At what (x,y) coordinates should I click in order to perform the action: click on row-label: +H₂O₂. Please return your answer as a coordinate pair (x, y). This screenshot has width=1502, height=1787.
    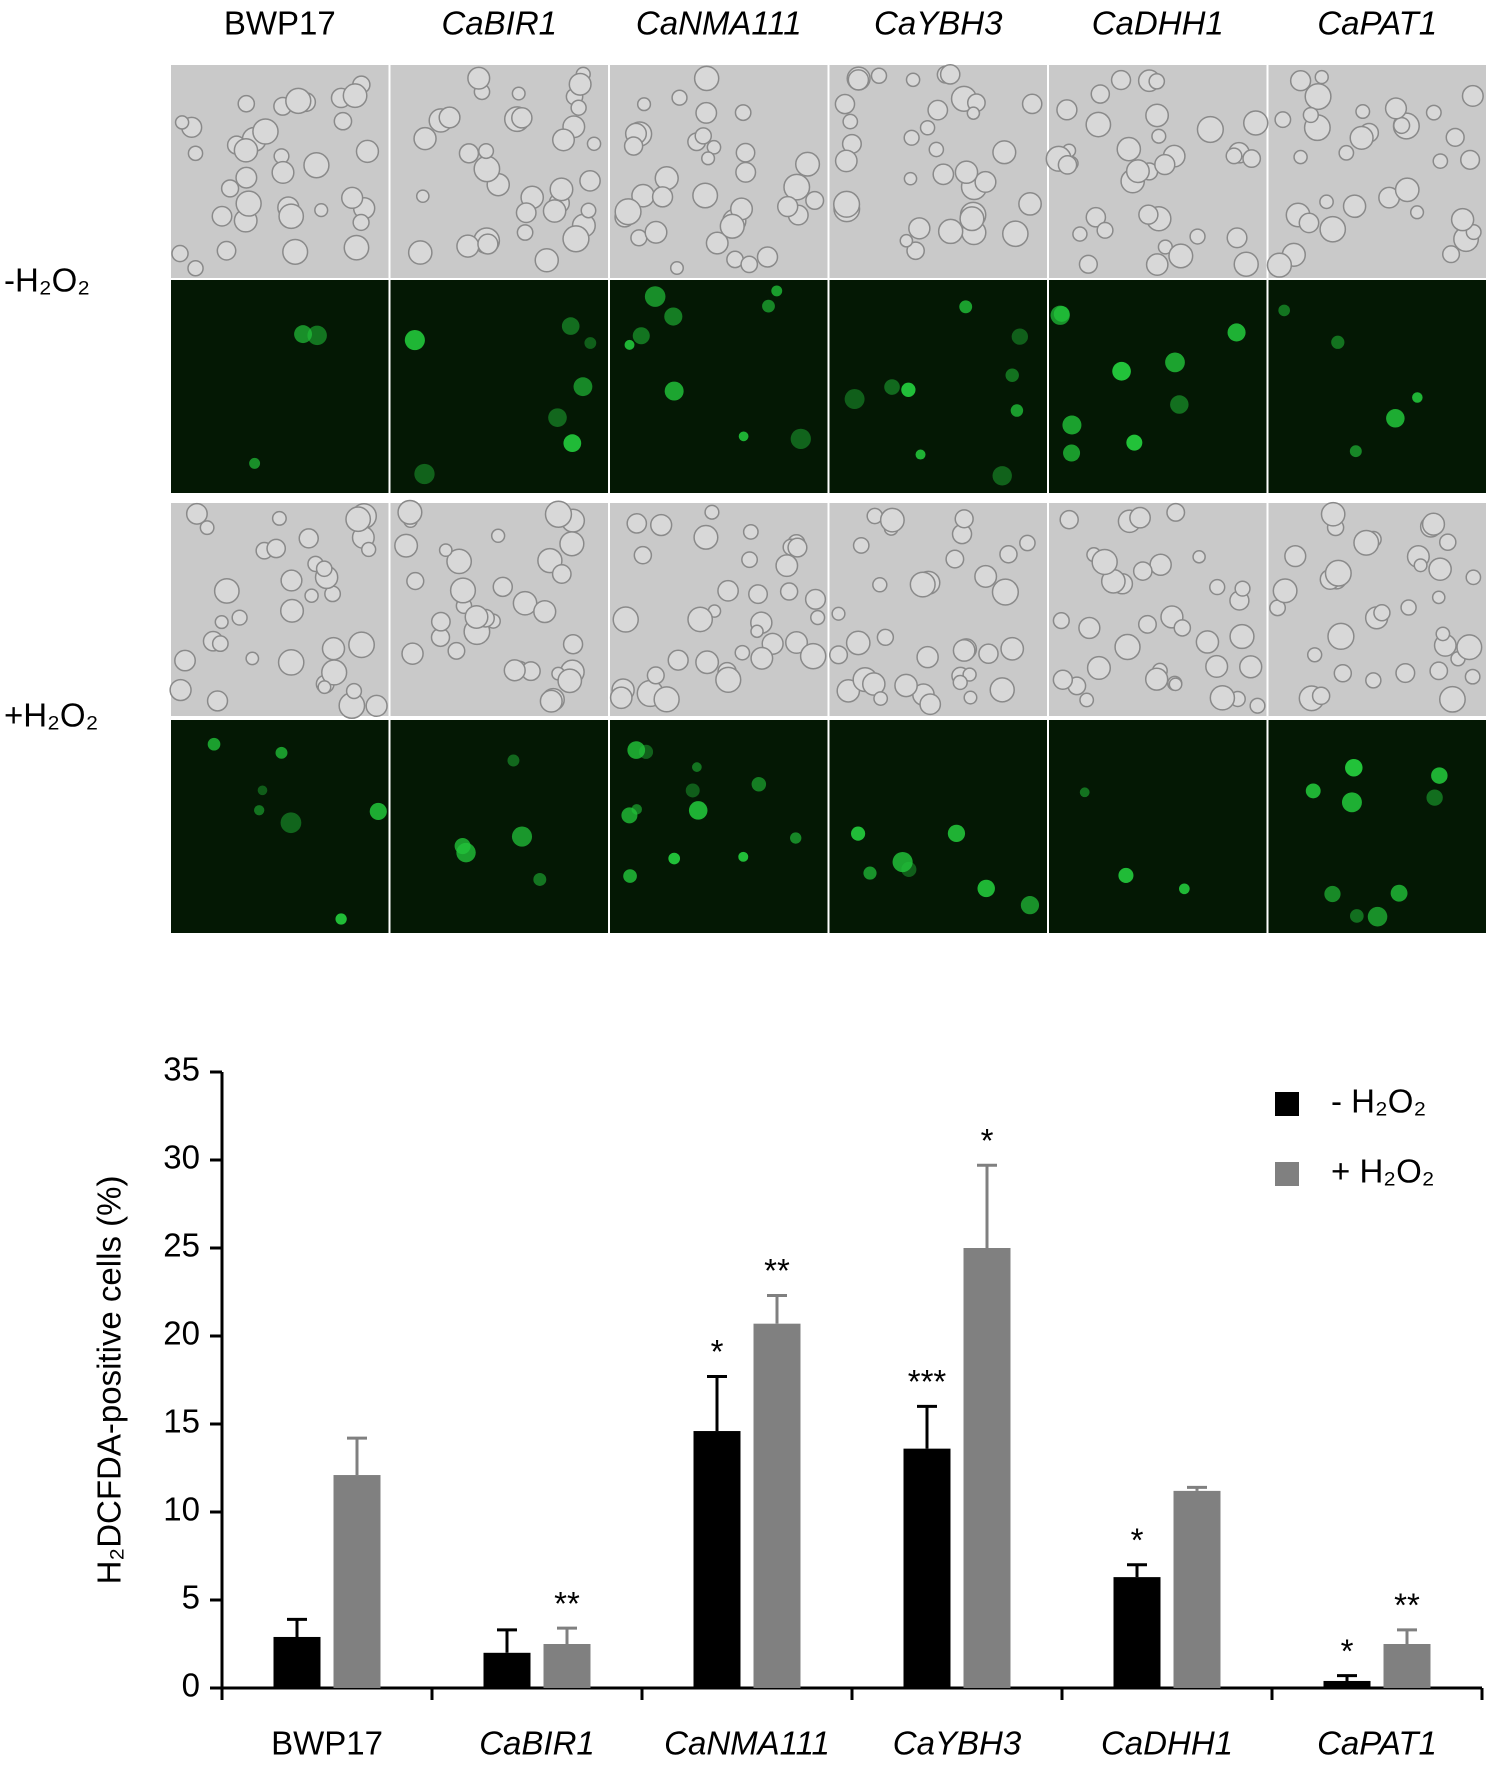
    Looking at the image, I should click on (51, 715).